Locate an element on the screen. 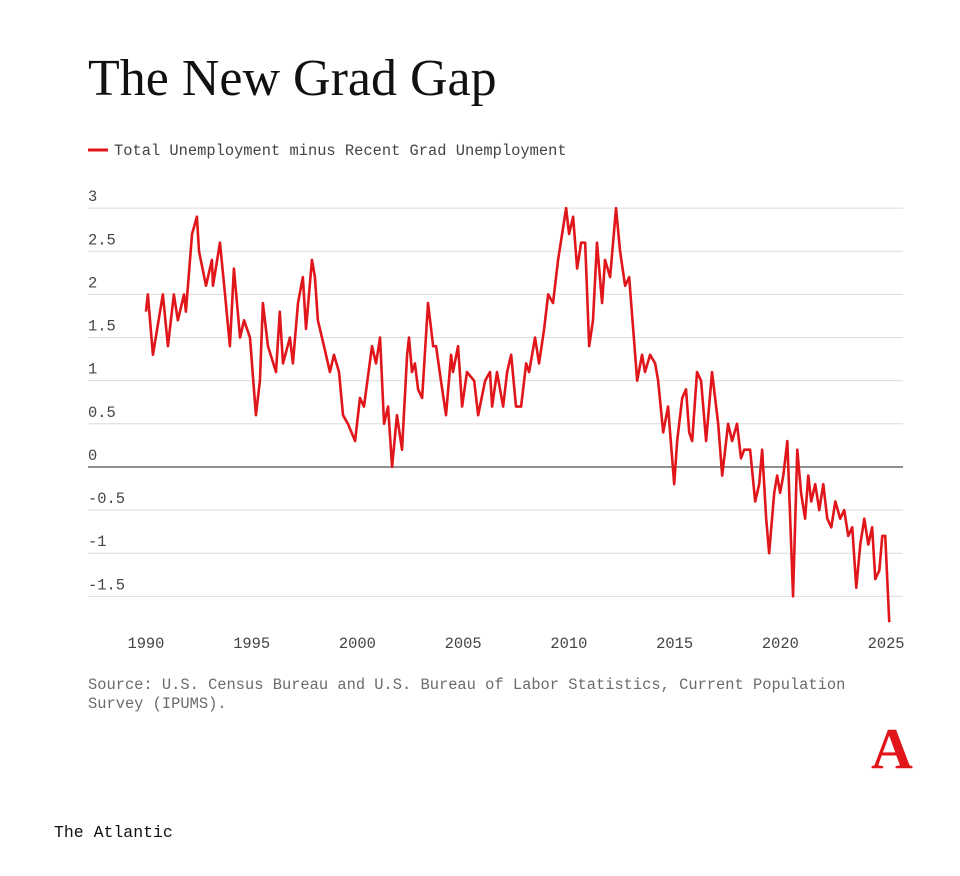 This screenshot has width=960, height=876. x-tick-label: 2005 is located at coordinates (463, 644).